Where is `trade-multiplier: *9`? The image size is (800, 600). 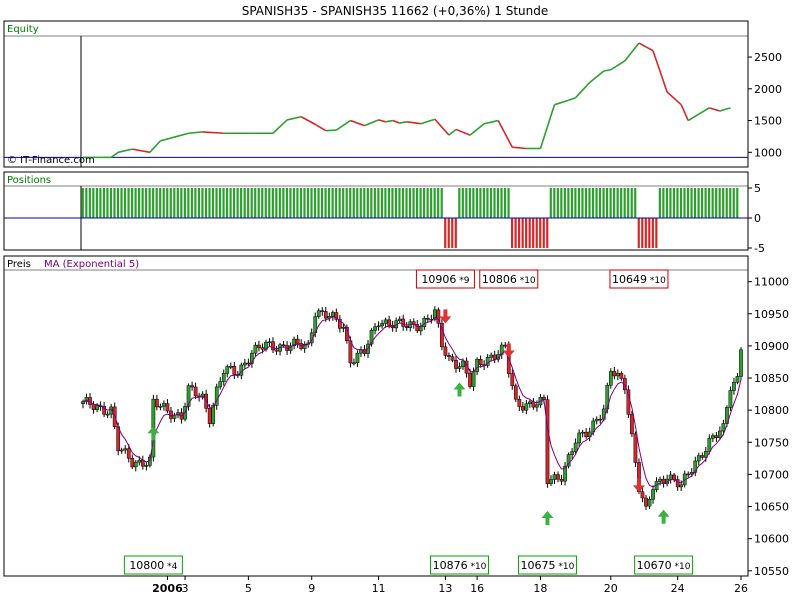 trade-multiplier: *9 is located at coordinates (462, 281).